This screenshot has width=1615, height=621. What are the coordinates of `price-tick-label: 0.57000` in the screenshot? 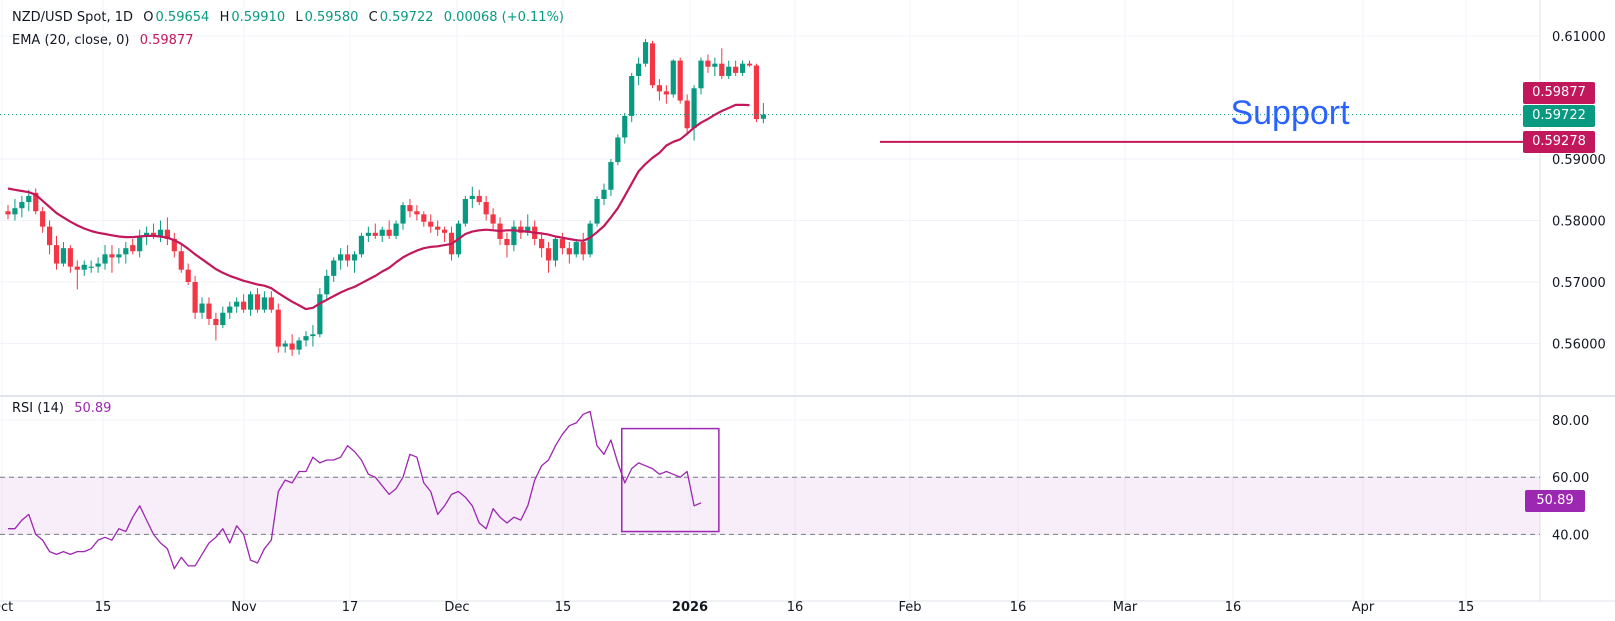 It's located at (1579, 283).